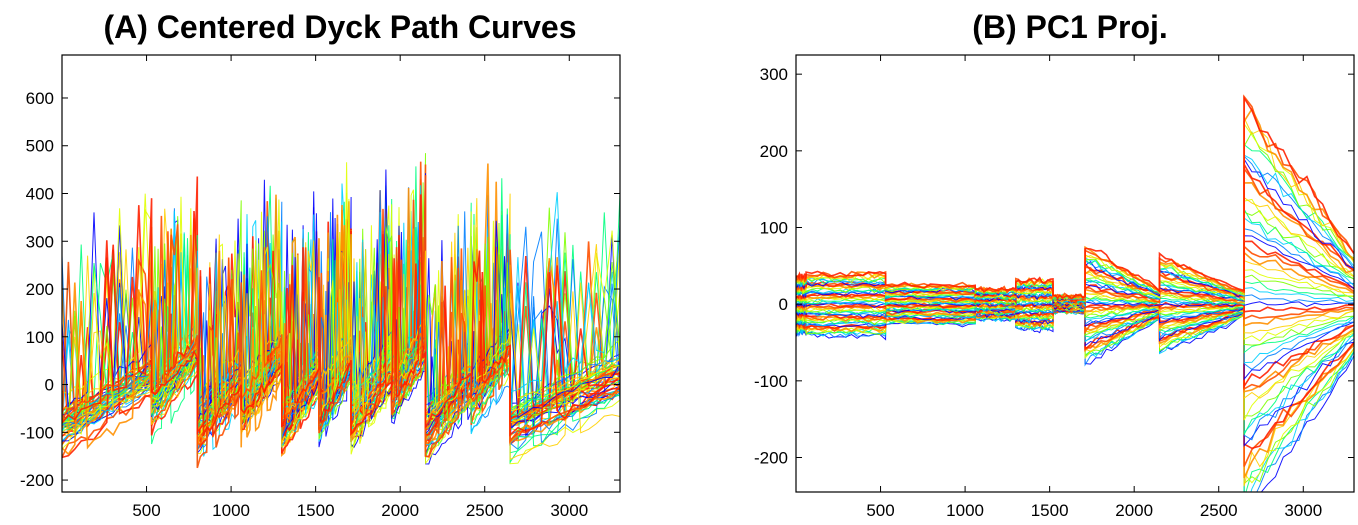  Describe the element at coordinates (40, 146) in the screenshot. I see `y-tick-label: 500` at that location.